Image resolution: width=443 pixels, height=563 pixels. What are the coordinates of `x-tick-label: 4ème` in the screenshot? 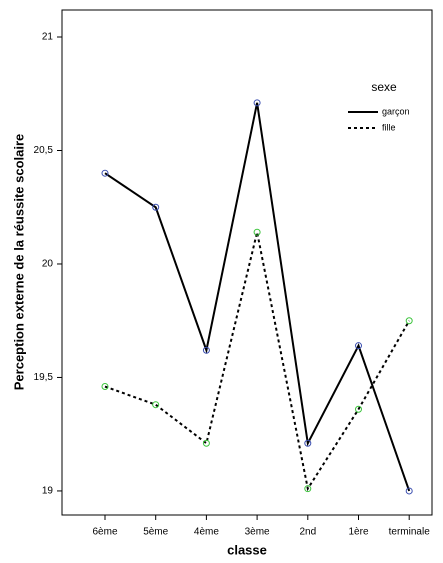 It's located at (206, 532).